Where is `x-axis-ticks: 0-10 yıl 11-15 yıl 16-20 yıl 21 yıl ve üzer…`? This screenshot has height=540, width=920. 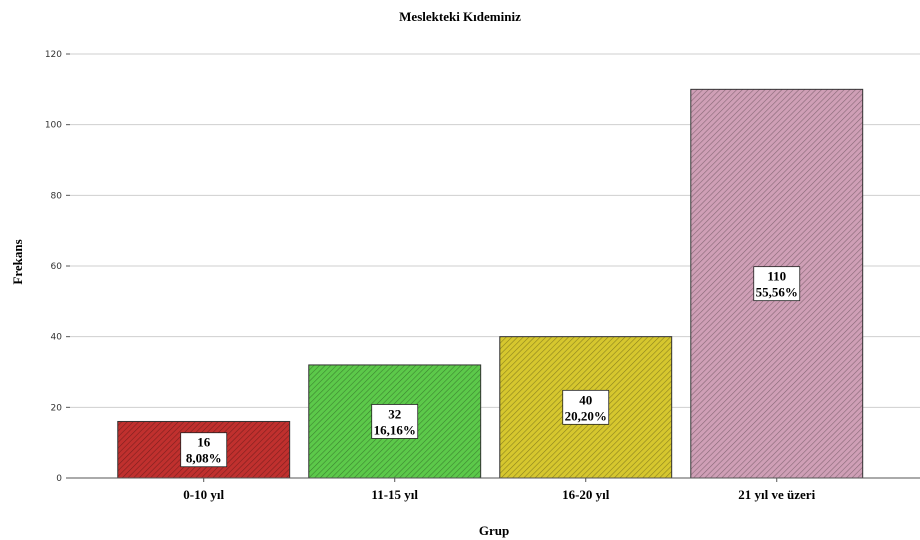
x-axis-ticks: 0-10 yıl 11-15 yıl 16-20 yıl 21 yıl ve üzer… is located at coordinates (499, 490).